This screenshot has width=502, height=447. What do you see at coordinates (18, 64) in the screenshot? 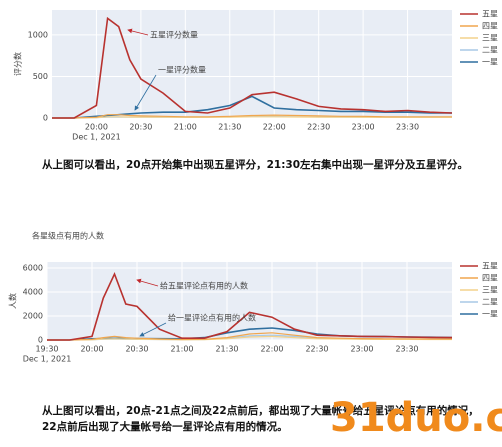
I see `y-axis-label: 评分数` at bounding box center [18, 64].